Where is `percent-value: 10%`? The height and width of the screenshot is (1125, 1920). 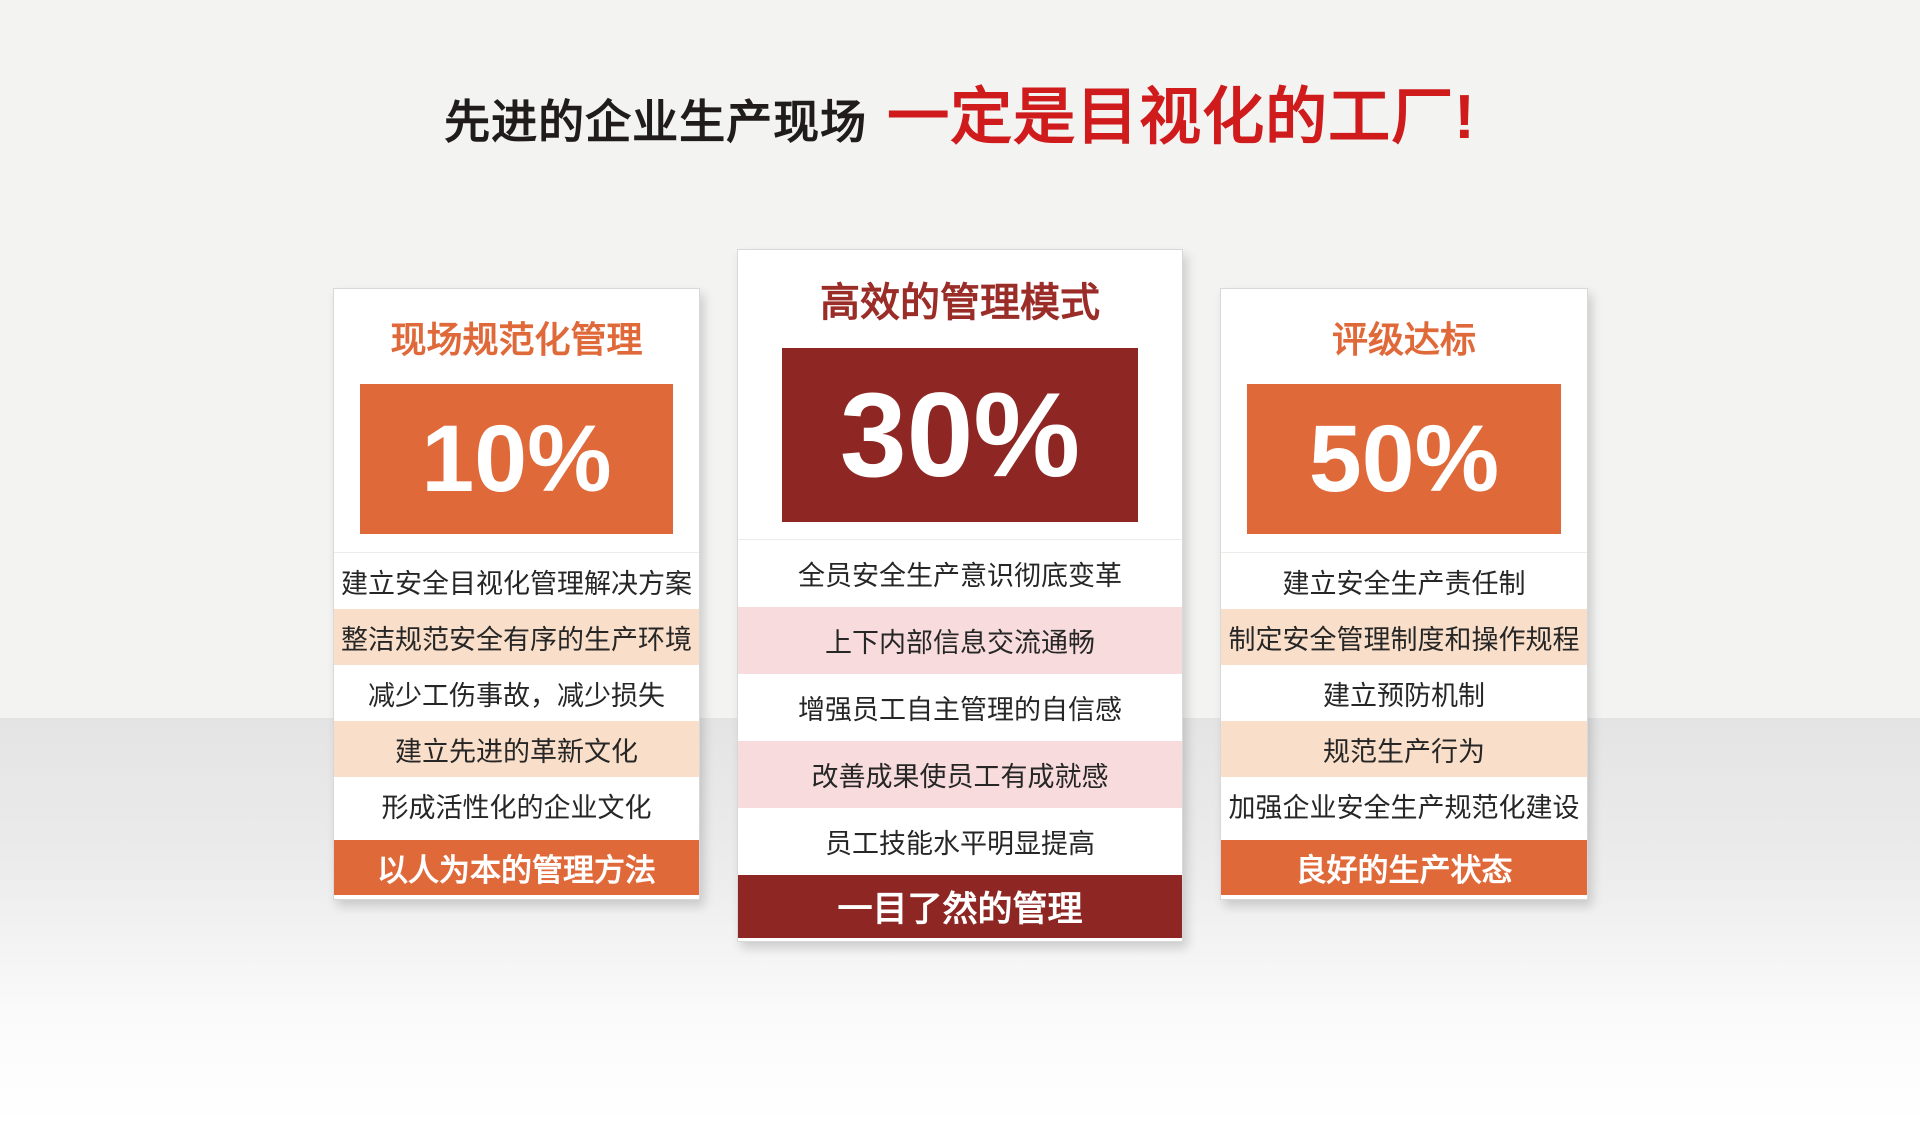
percent-value: 10% is located at coordinates (516, 458).